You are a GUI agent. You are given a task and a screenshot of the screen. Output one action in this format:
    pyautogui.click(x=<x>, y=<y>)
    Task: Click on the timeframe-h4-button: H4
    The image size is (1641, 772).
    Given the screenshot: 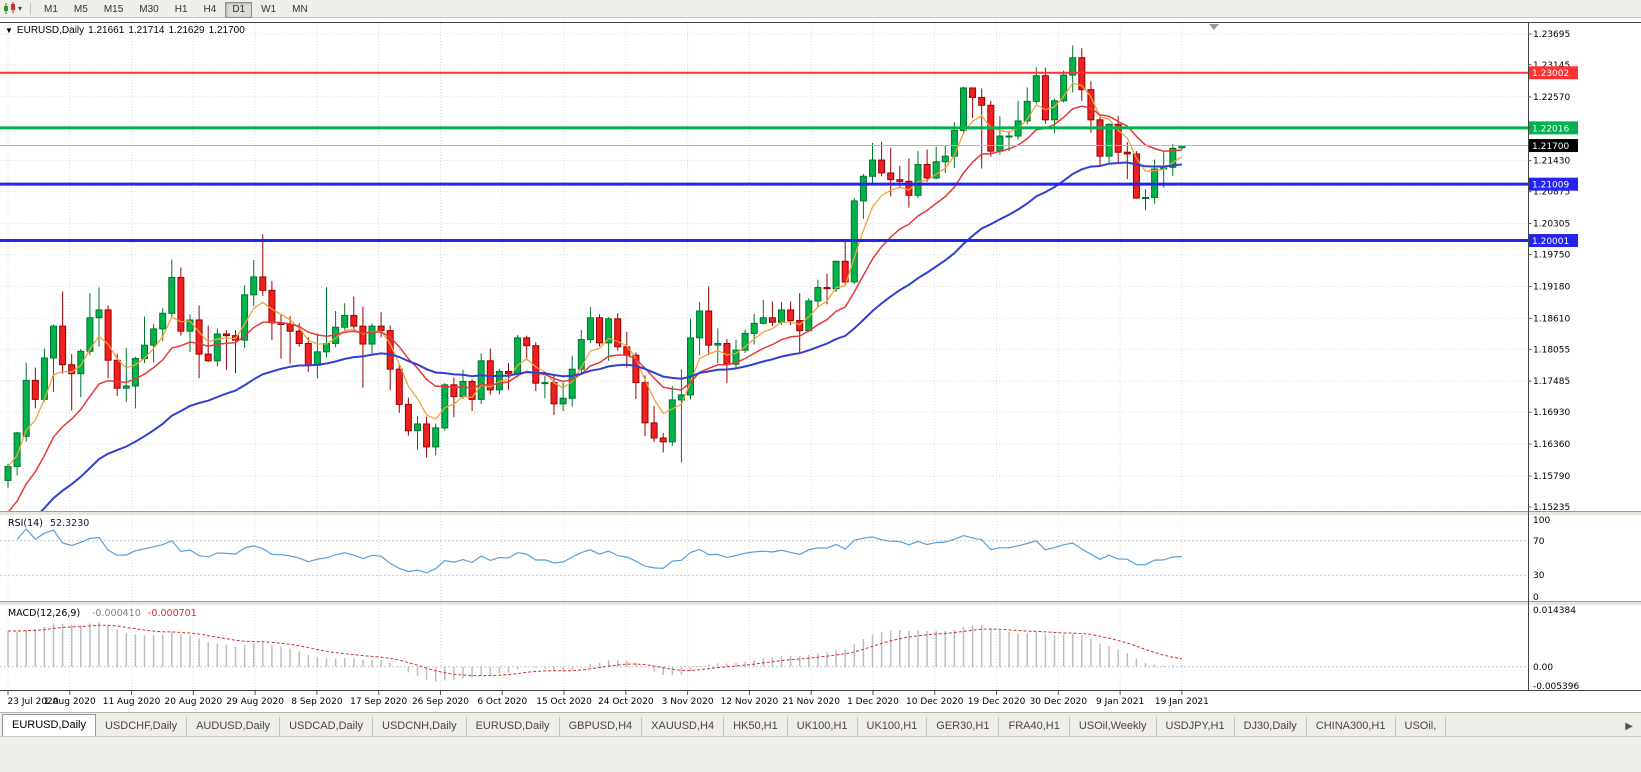 What is the action you would take?
    pyautogui.click(x=210, y=10)
    